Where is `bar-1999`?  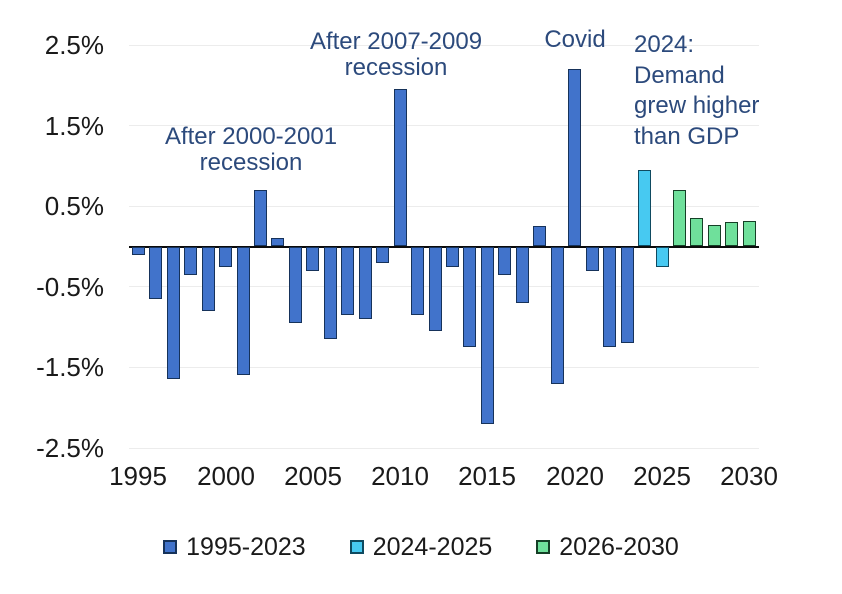 bar-1999 is located at coordinates (208, 278).